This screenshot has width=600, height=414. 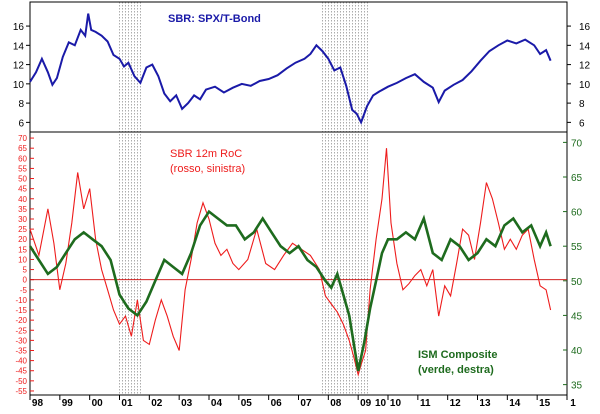 I want to click on x-axis-tick-label: 01, so click(x=127, y=403).